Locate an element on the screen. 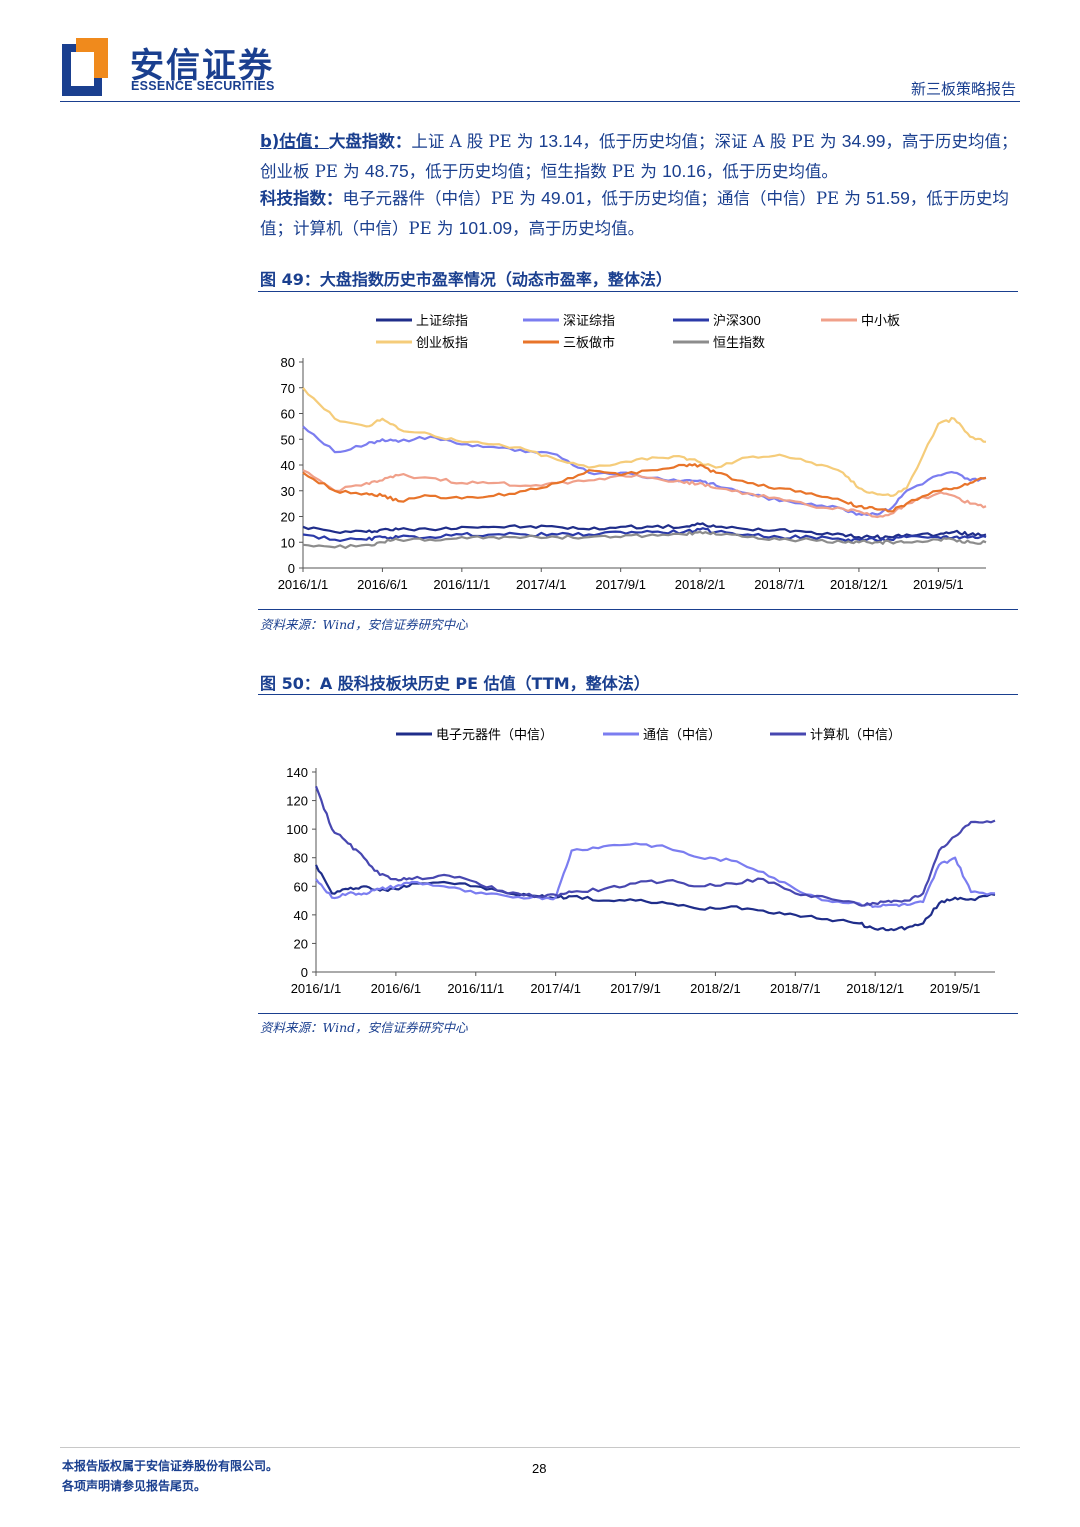  fig50-source: 资料来源：Wind，安信证券研究中心 is located at coordinates (364, 1027).